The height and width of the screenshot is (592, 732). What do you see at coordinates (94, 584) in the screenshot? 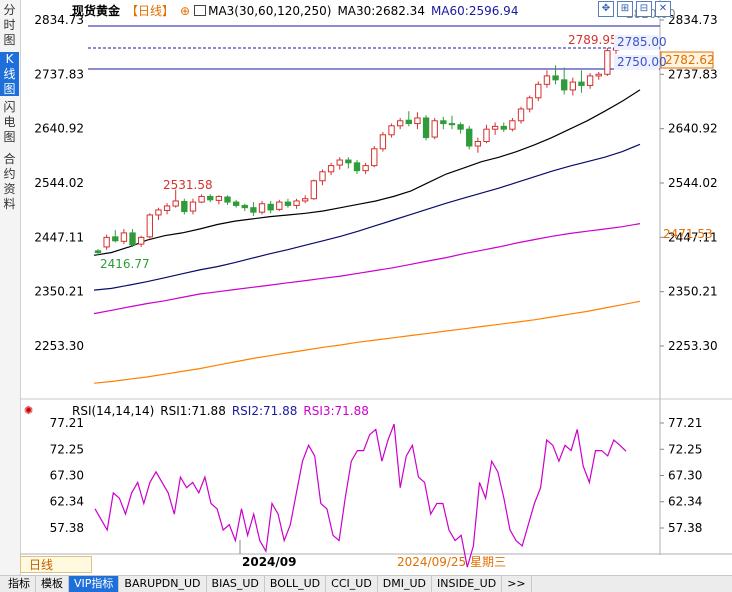
I see `tab-vip-indicators: VIP指标` at bounding box center [94, 584].